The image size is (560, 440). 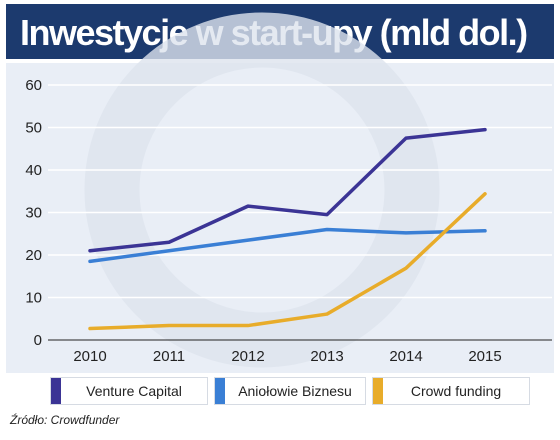 What do you see at coordinates (295, 391) in the screenshot?
I see `legend-label-aniolowie-biznesu: Aniołowie Biznesu` at bounding box center [295, 391].